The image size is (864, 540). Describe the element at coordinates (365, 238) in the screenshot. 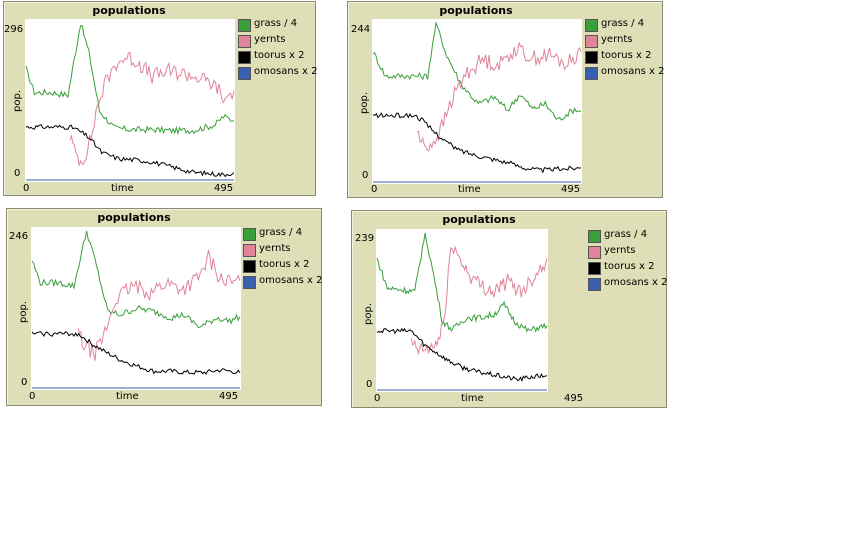

I see `y-max-label: 239` at that location.